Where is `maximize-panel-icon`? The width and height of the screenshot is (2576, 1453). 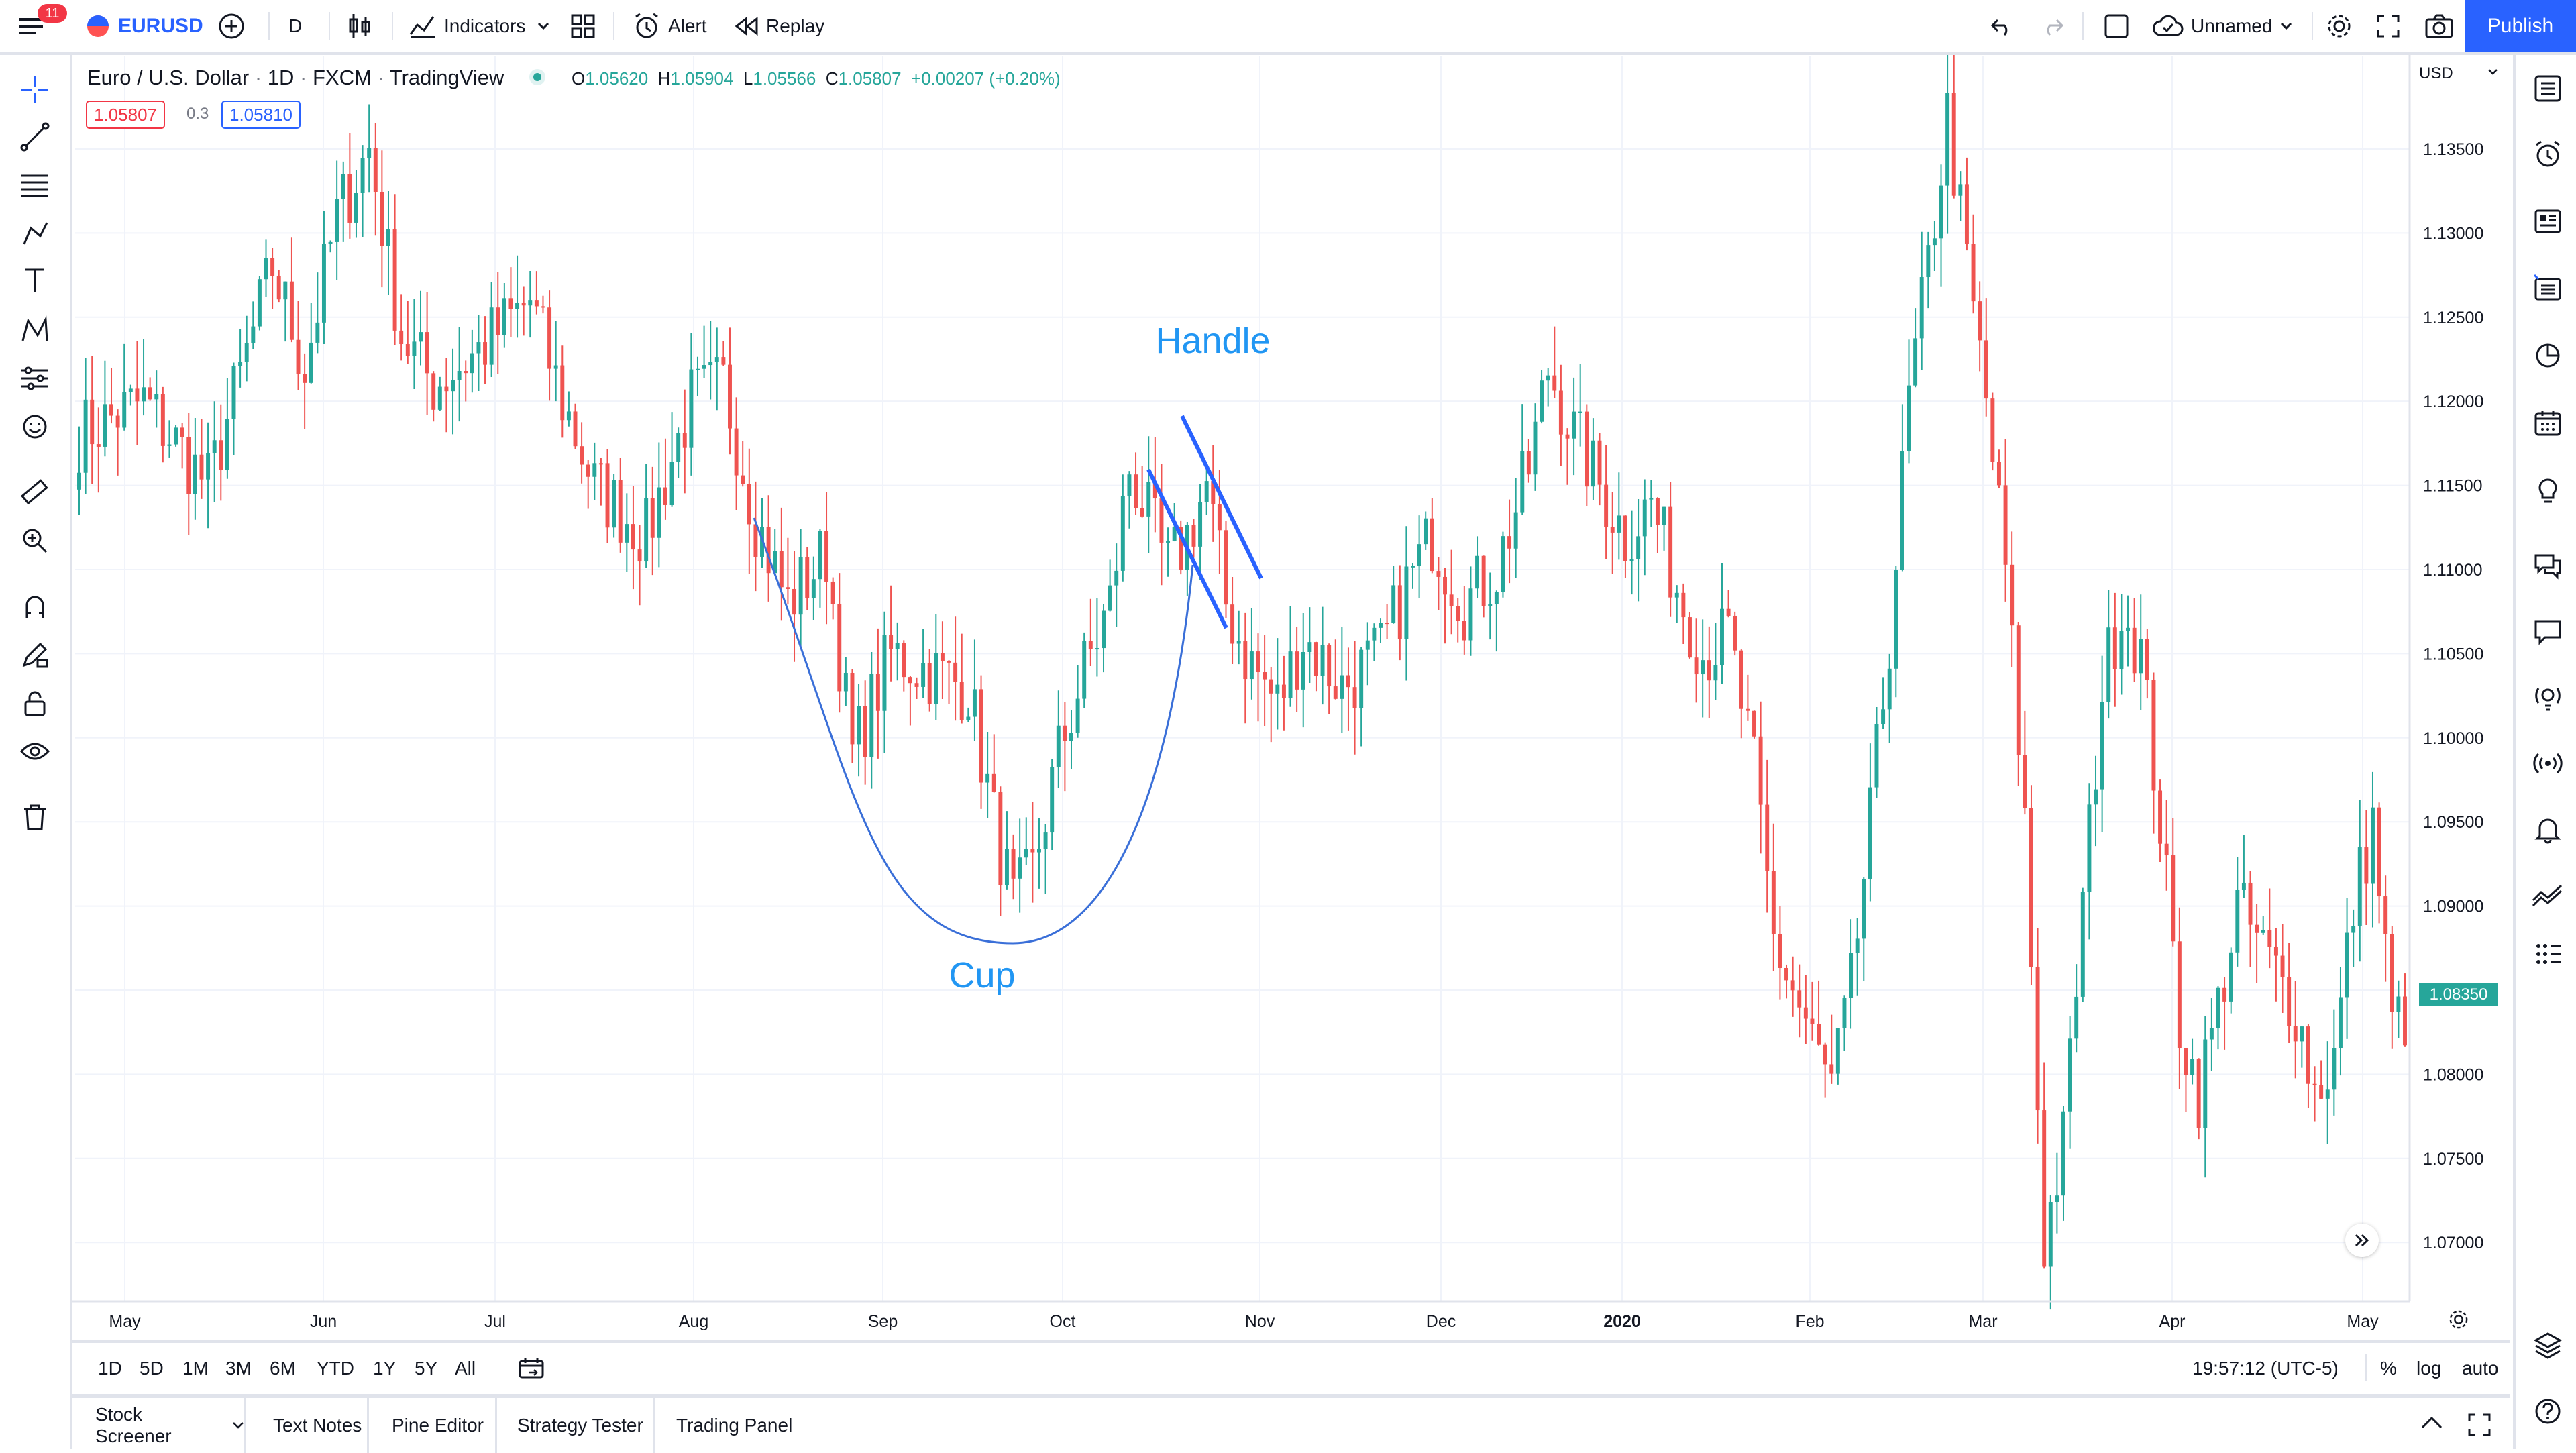
maximize-panel-icon is located at coordinates (2479, 1425).